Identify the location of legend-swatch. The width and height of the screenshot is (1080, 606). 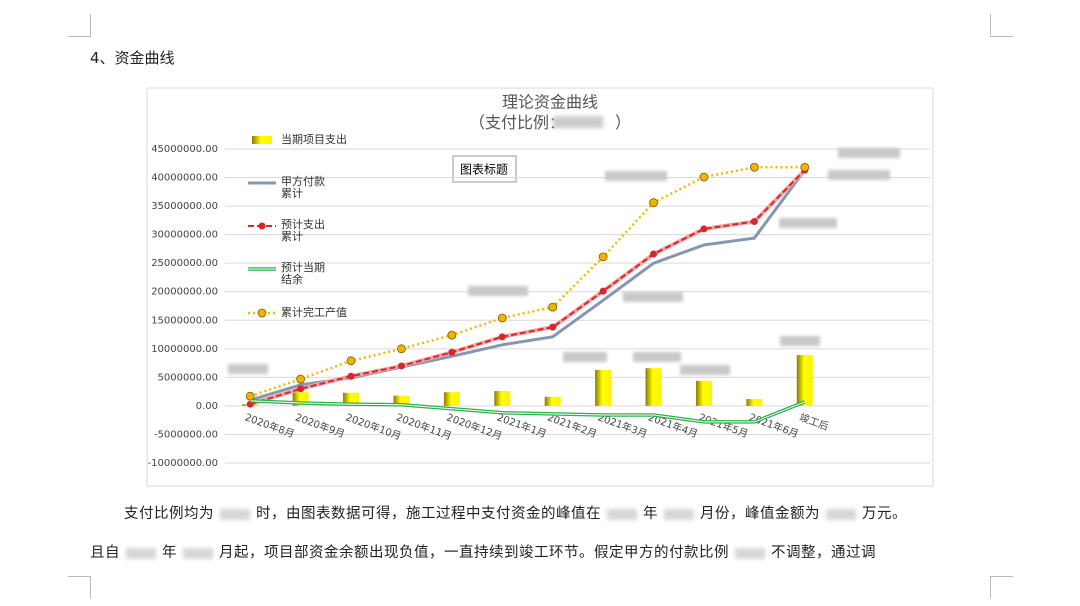
(262, 140).